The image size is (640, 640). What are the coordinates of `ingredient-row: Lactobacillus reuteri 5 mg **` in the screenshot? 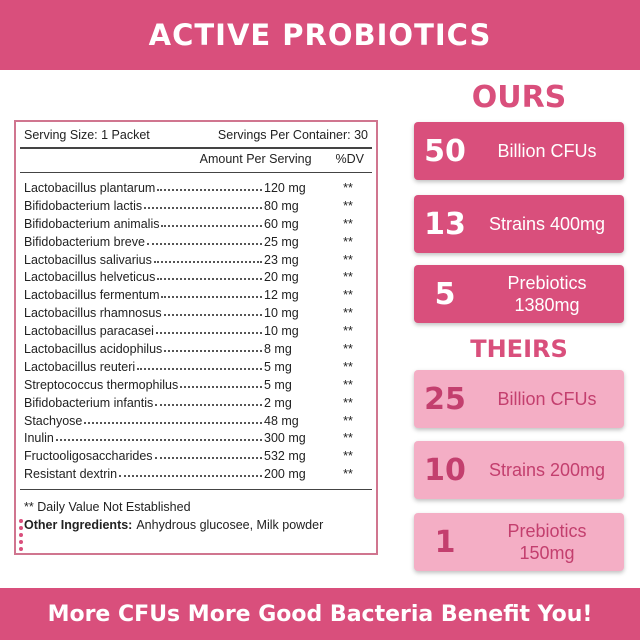 It's located at (196, 367).